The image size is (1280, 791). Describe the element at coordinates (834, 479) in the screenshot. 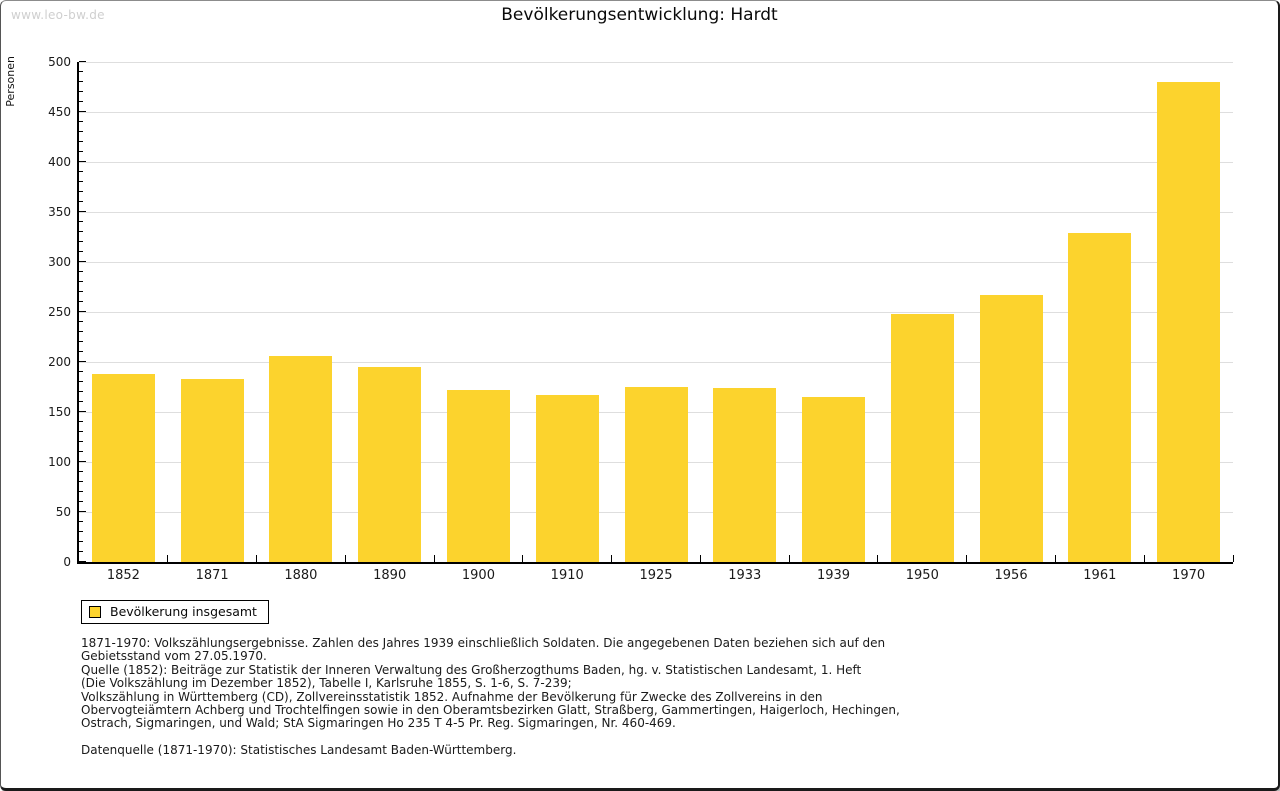

I see `bar-1939` at that location.